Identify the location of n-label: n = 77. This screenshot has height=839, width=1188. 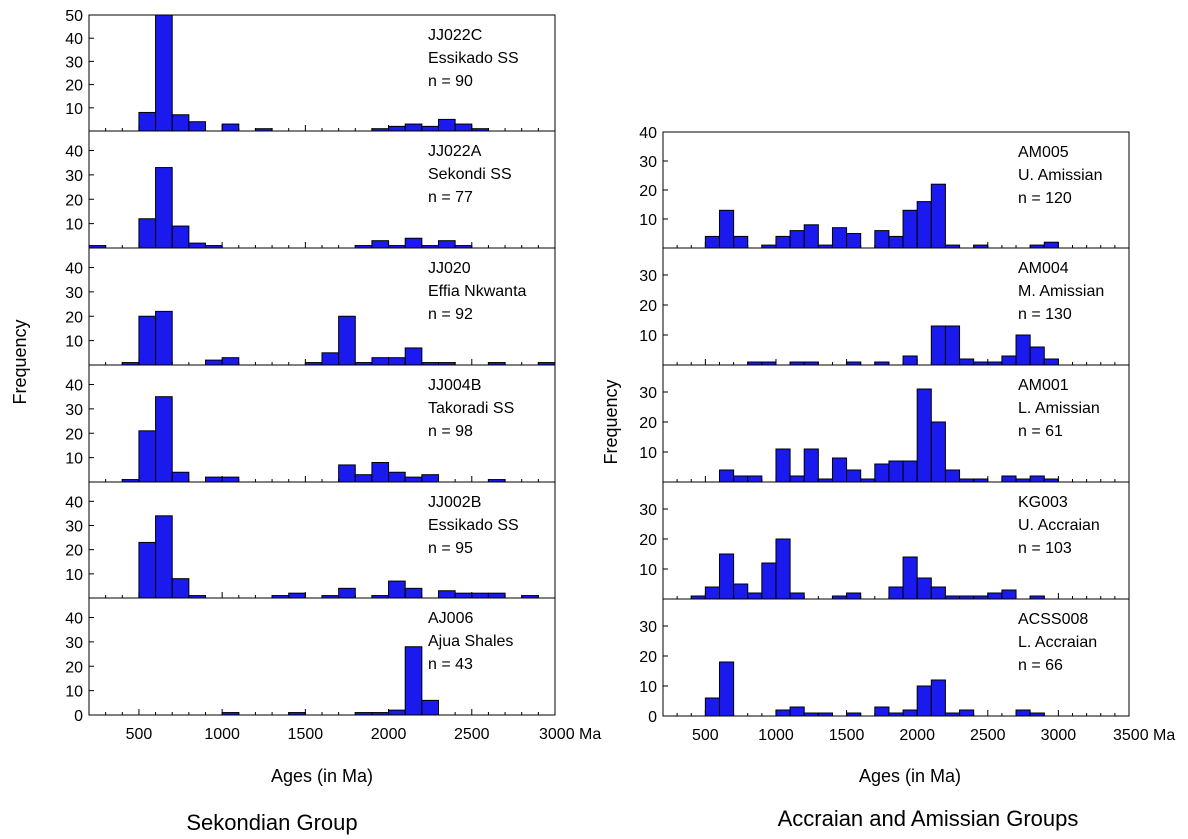
(450, 197).